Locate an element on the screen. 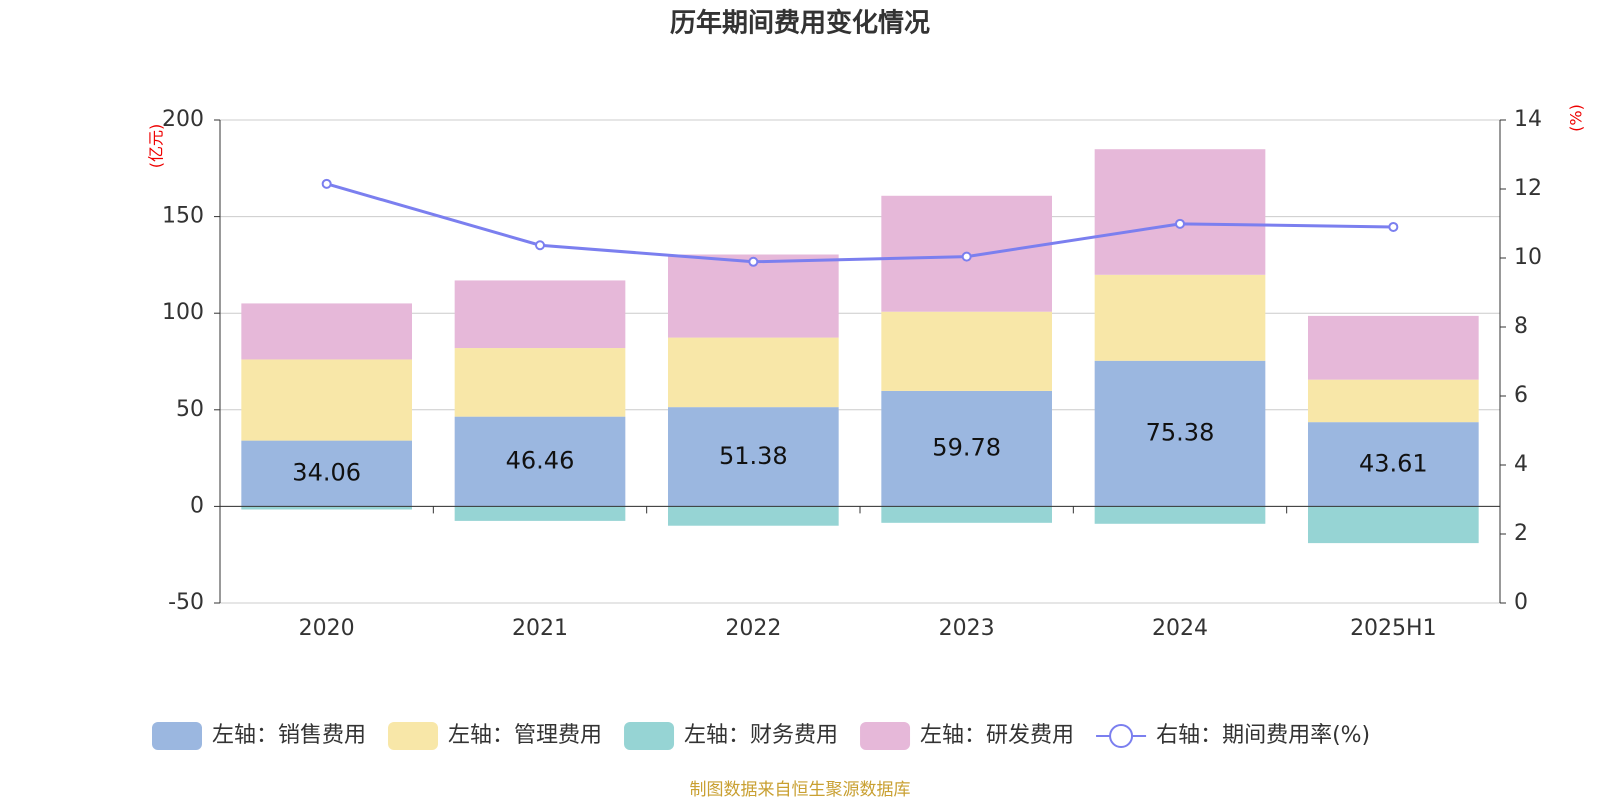  line is located at coordinates (860, 223).